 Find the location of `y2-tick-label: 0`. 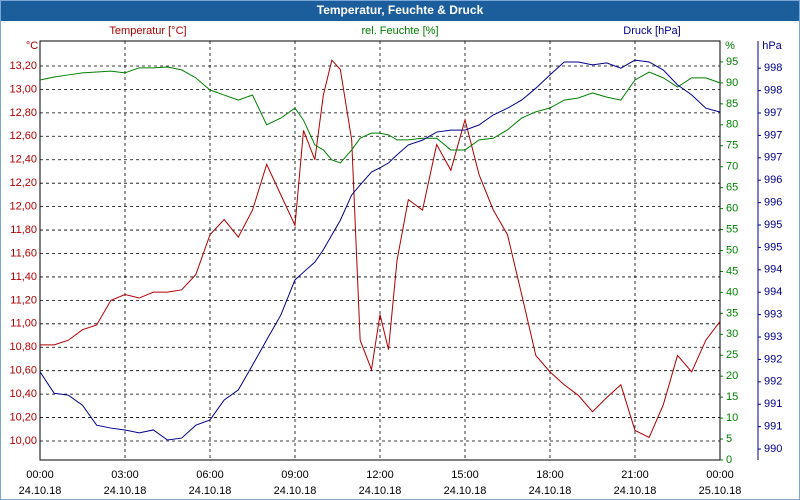

y2-tick-label: 0 is located at coordinates (729, 460).